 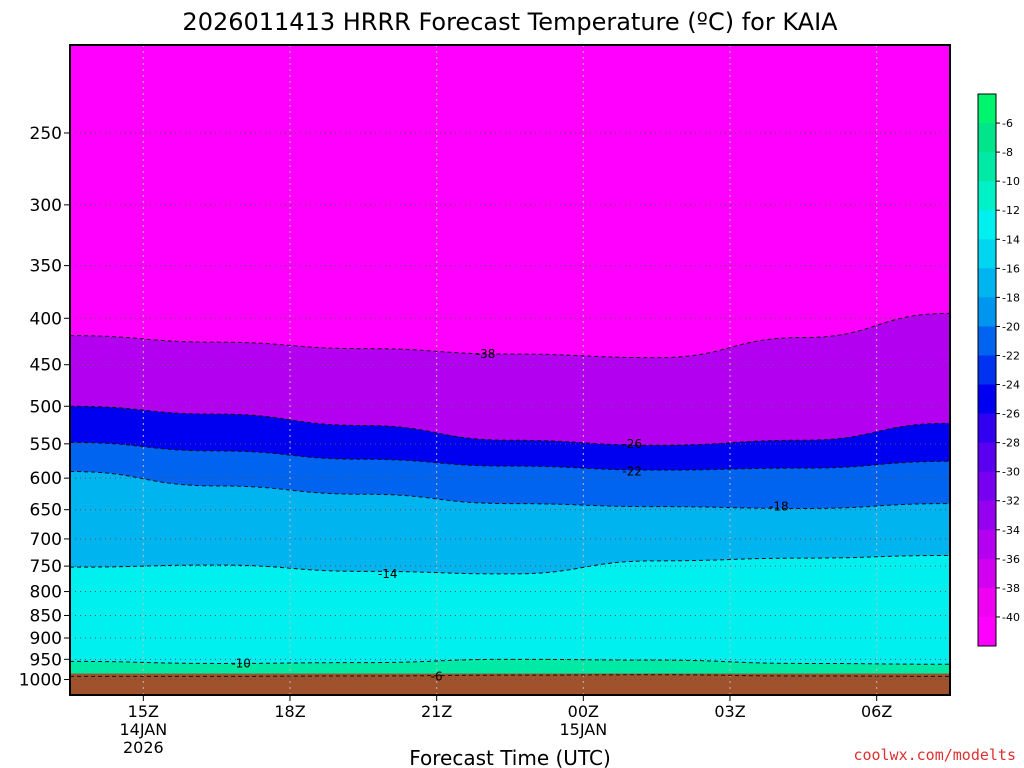 What do you see at coordinates (1007, 123) in the screenshot?
I see `colorbar-label: -6` at bounding box center [1007, 123].